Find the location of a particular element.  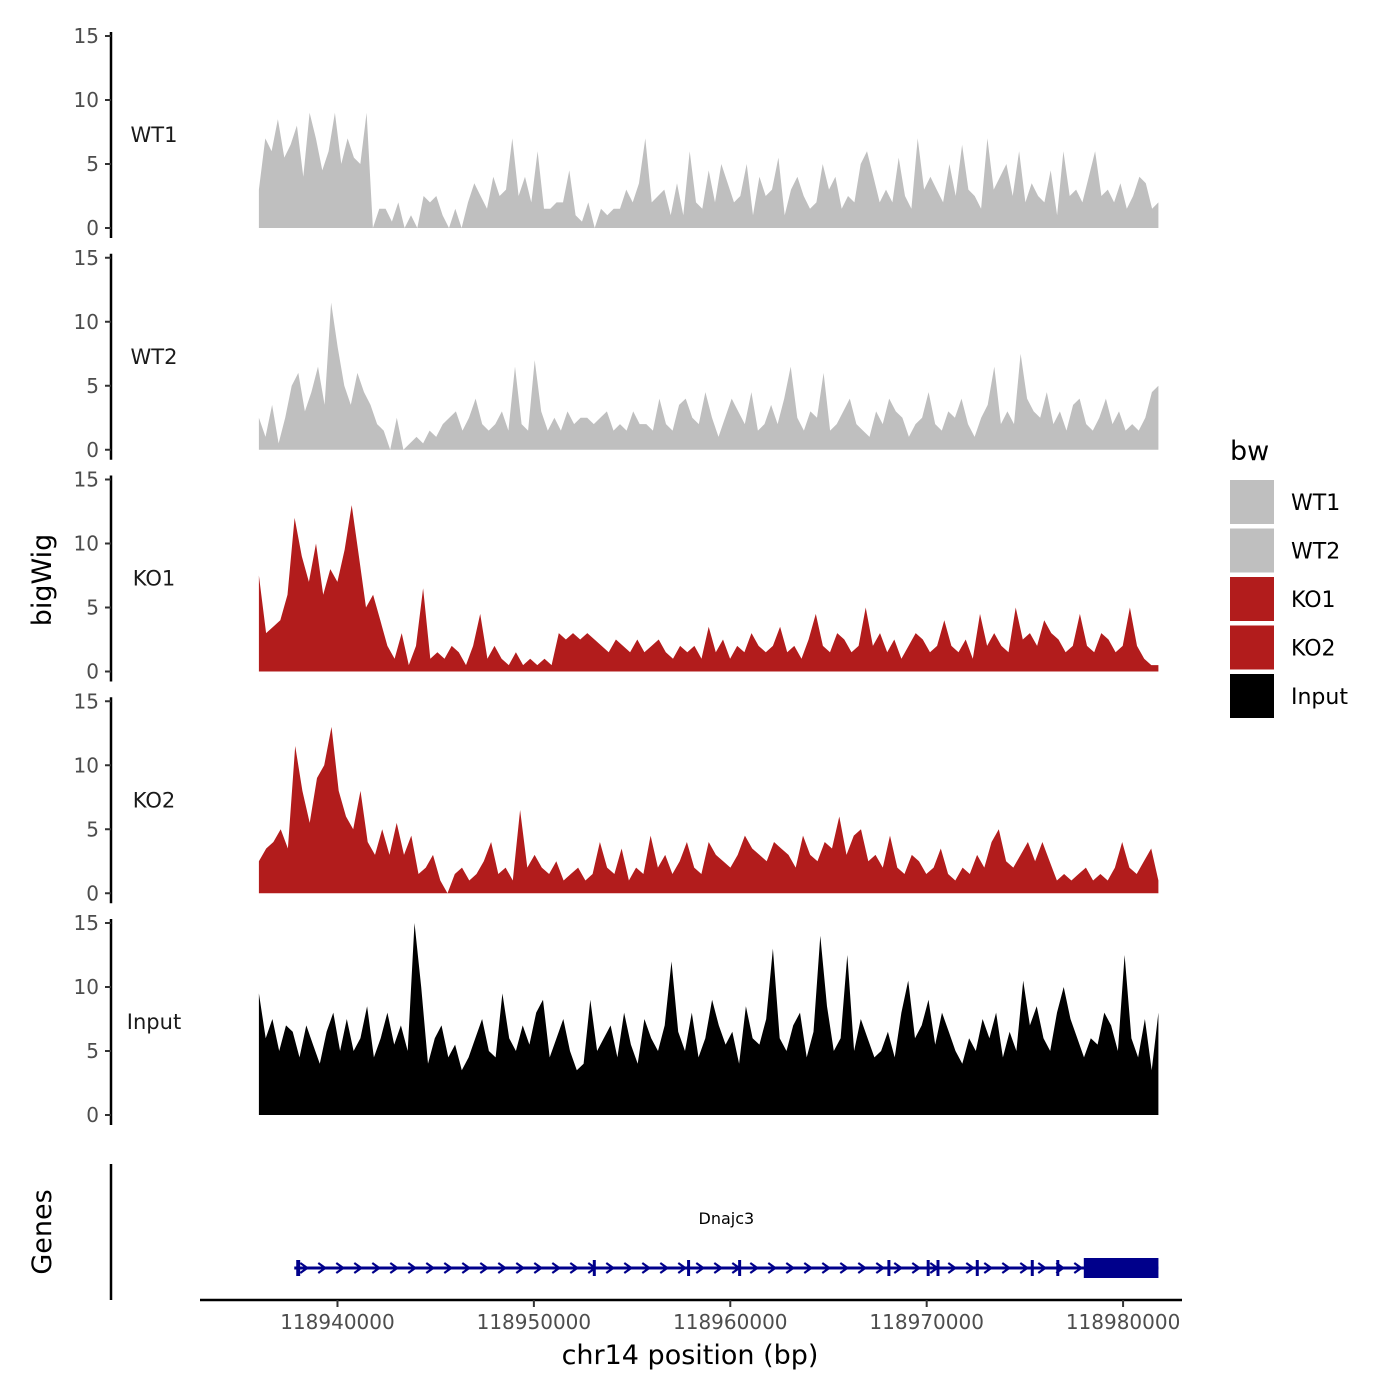

legend-entries: WT1 WT2 KO1 KO2 Input is located at coordinates (1289, 599).